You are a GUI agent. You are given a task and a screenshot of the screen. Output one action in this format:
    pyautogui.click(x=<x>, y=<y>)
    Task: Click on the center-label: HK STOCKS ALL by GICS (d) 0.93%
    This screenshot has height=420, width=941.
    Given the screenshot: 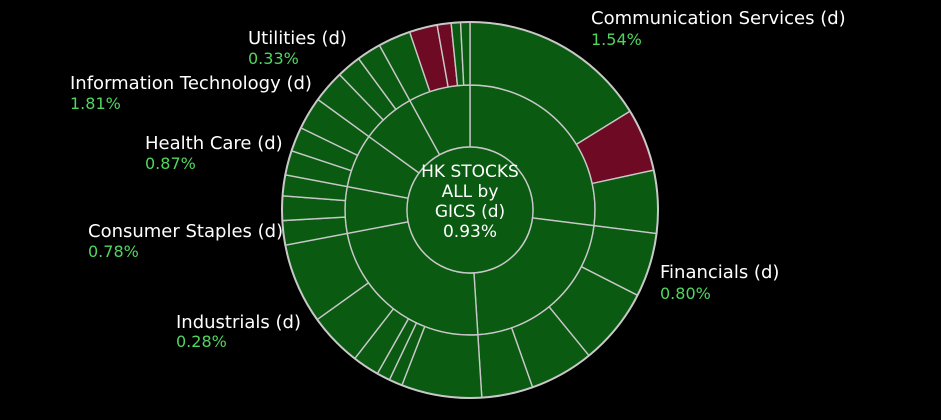 What is the action you would take?
    pyautogui.click(x=470, y=202)
    